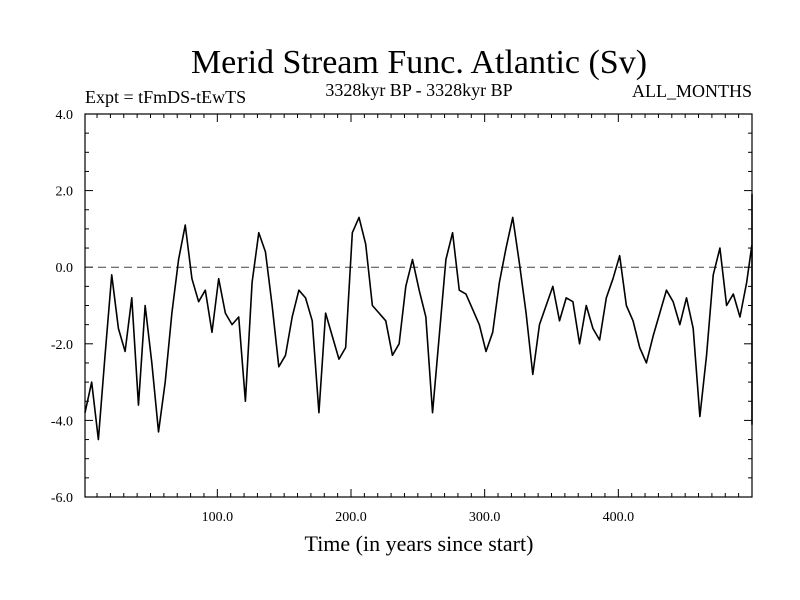 Image resolution: width=800 pixels, height=600 pixels. What do you see at coordinates (619, 517) in the screenshot?
I see `x-tick-label: 400.0` at bounding box center [619, 517].